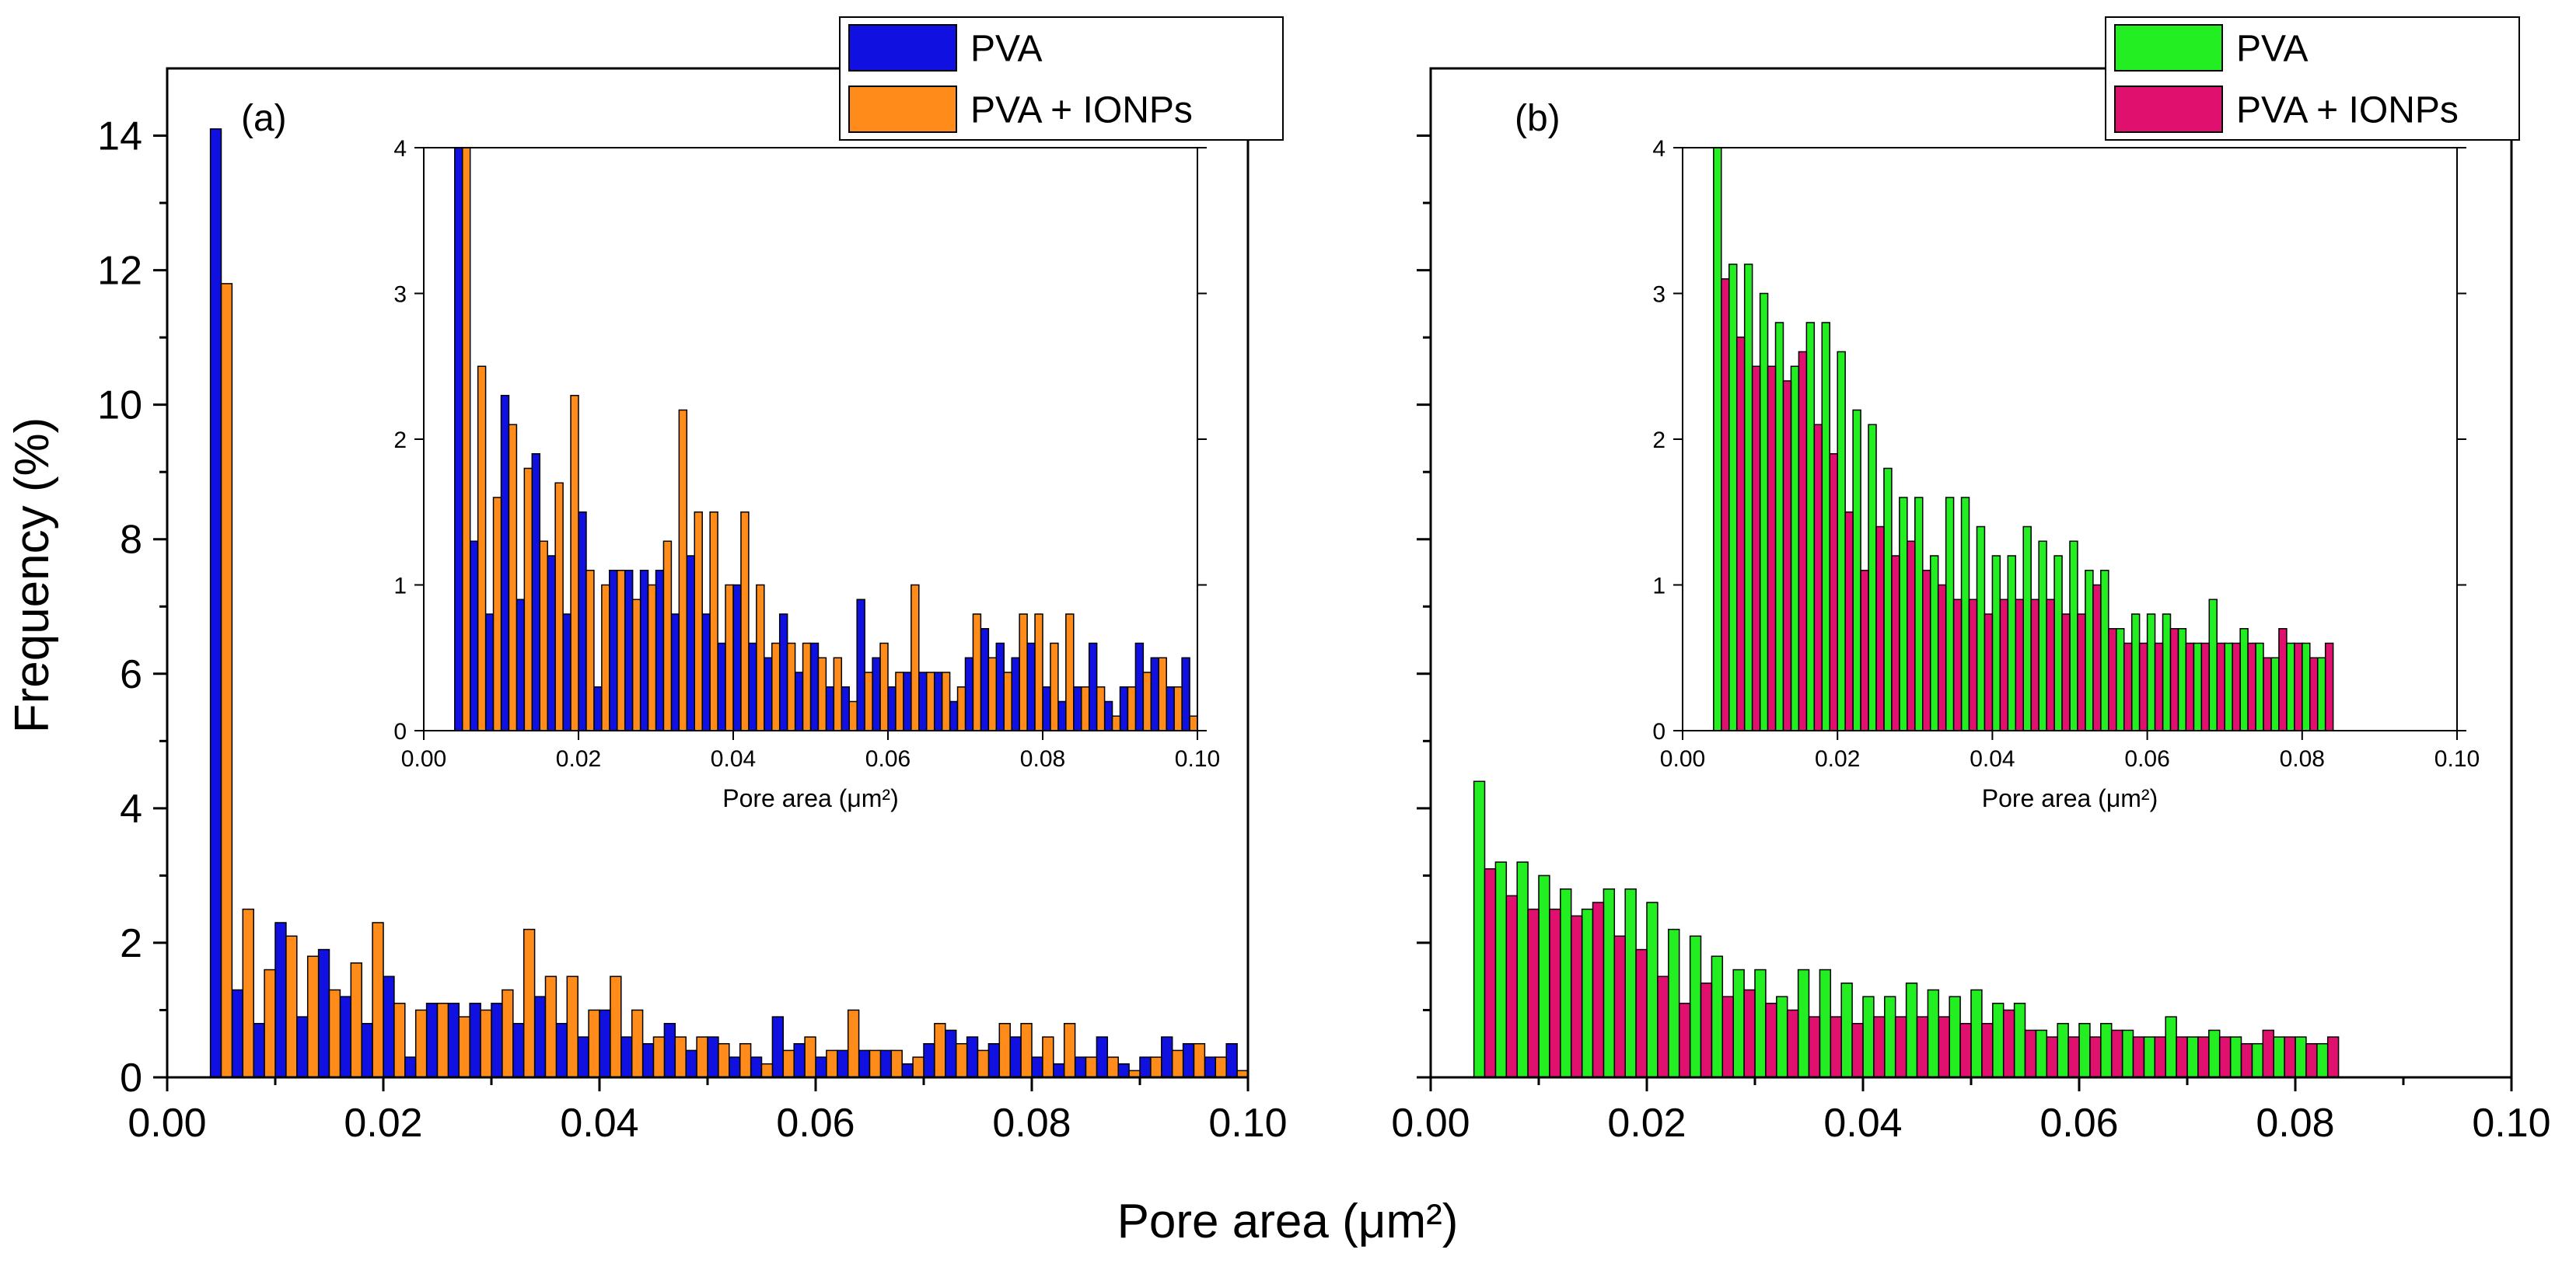 The height and width of the screenshot is (1281, 2576). What do you see at coordinates (2295, 1123) in the screenshot?
I see `panel-b-x-tick-label: 0.08` at bounding box center [2295, 1123].